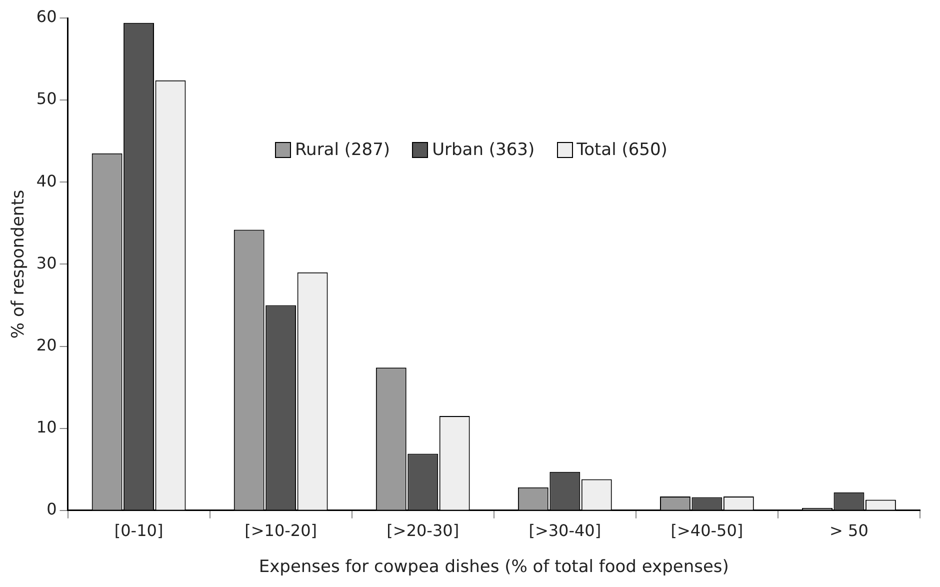 The height and width of the screenshot is (587, 940). Describe the element at coordinates (51, 509) in the screenshot. I see `y-tick-label: 0` at that location.